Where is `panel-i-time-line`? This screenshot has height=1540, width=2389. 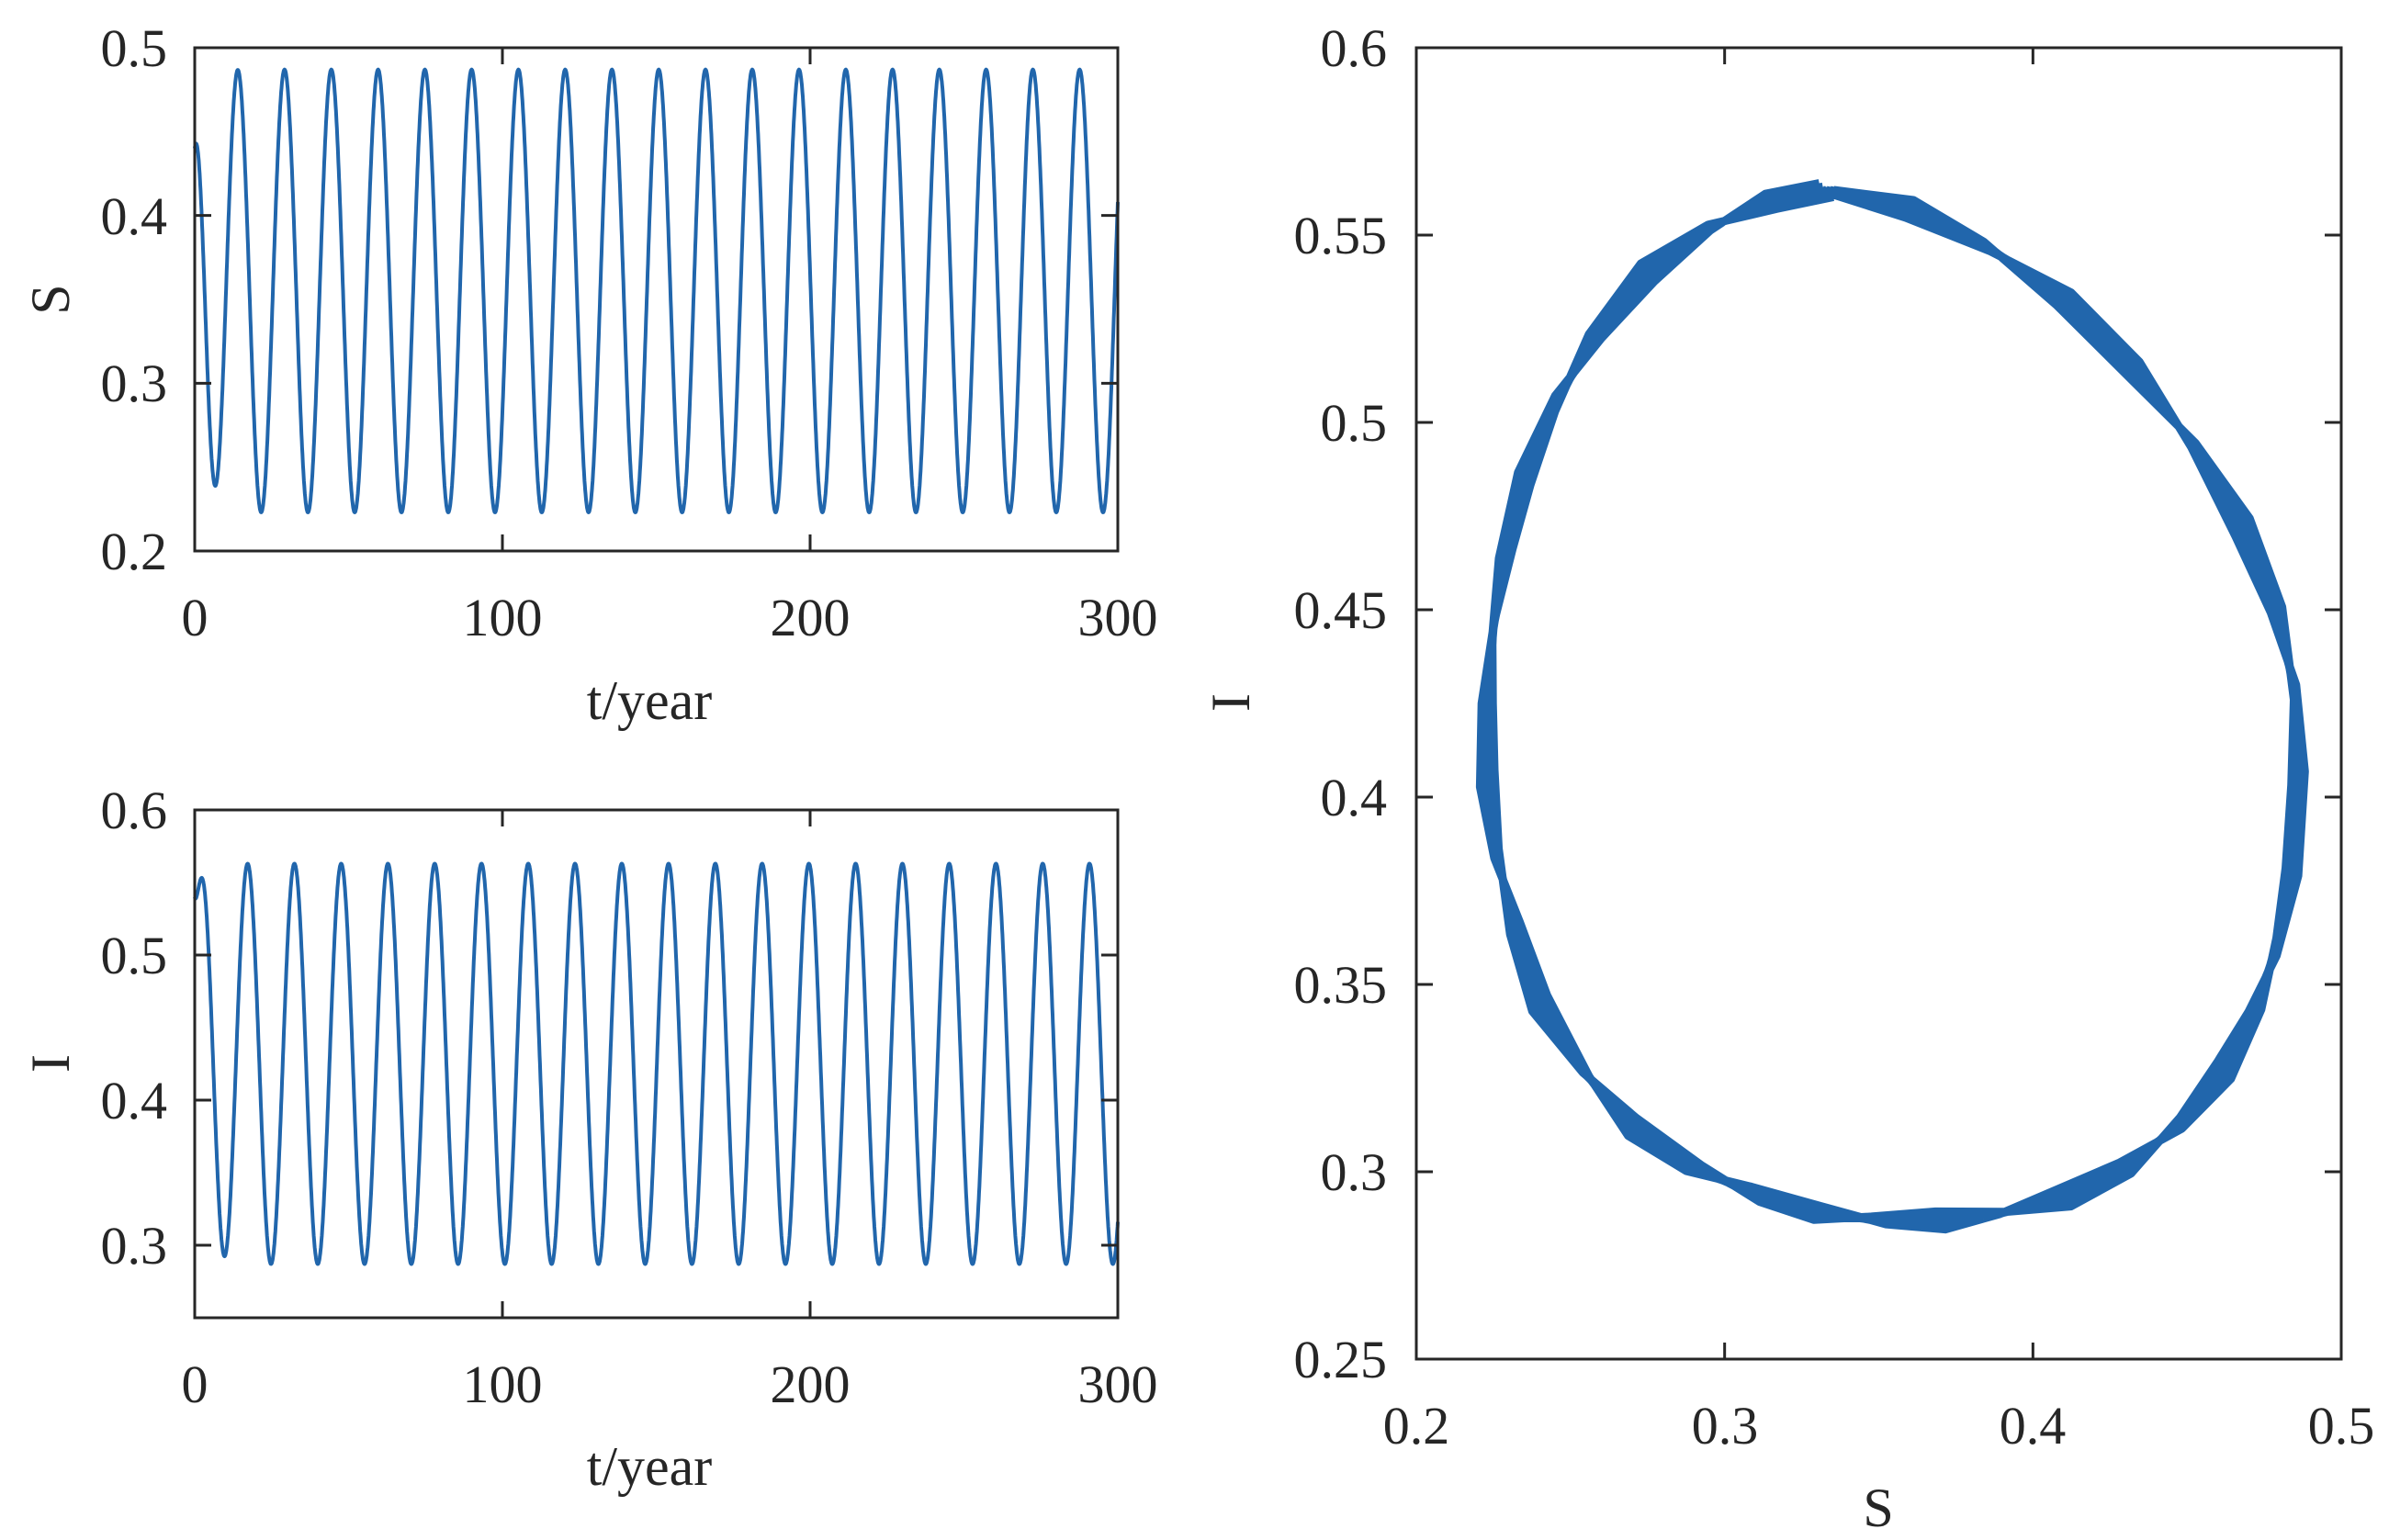
panel-i-time-line is located at coordinates (657, 1063).